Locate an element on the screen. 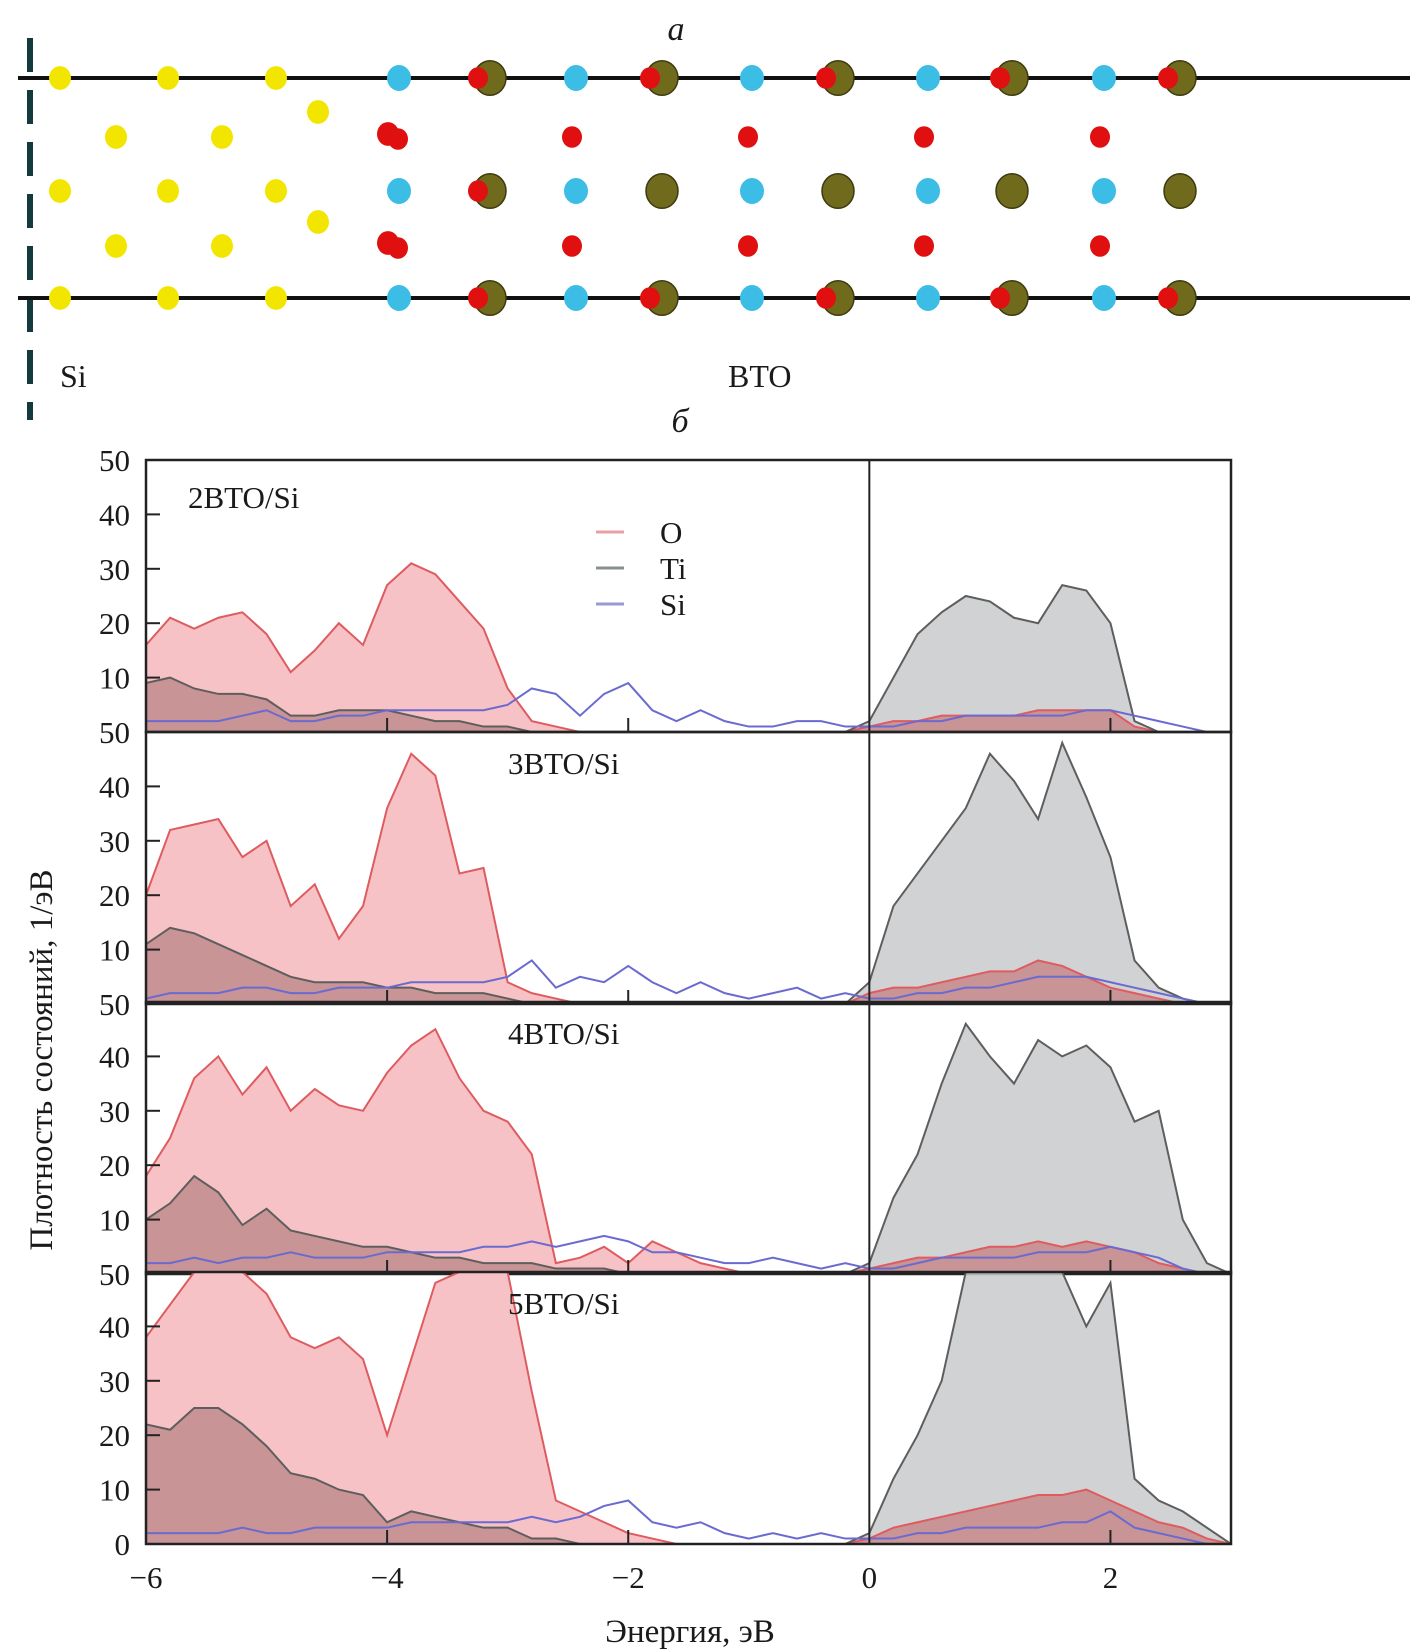 Image resolution: width=1425 pixels, height=1650 pixels. dos-panel-5bto: 0 10 20 30 40 5BTO/Si is located at coordinates (666, 1416).